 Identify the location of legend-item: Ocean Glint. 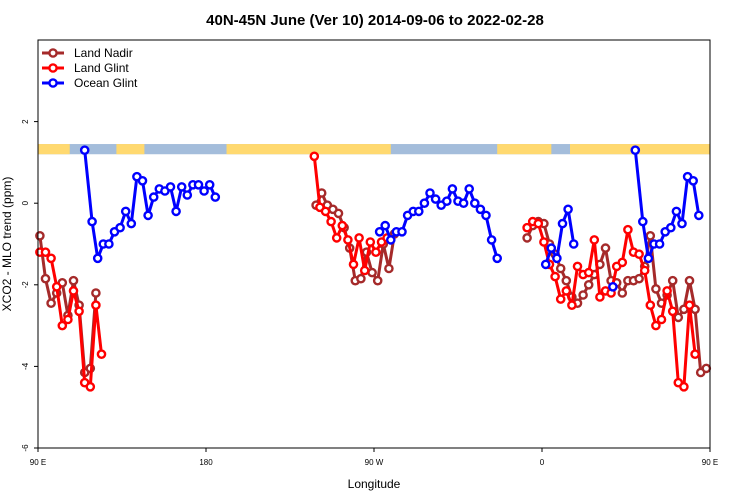
(90, 83).